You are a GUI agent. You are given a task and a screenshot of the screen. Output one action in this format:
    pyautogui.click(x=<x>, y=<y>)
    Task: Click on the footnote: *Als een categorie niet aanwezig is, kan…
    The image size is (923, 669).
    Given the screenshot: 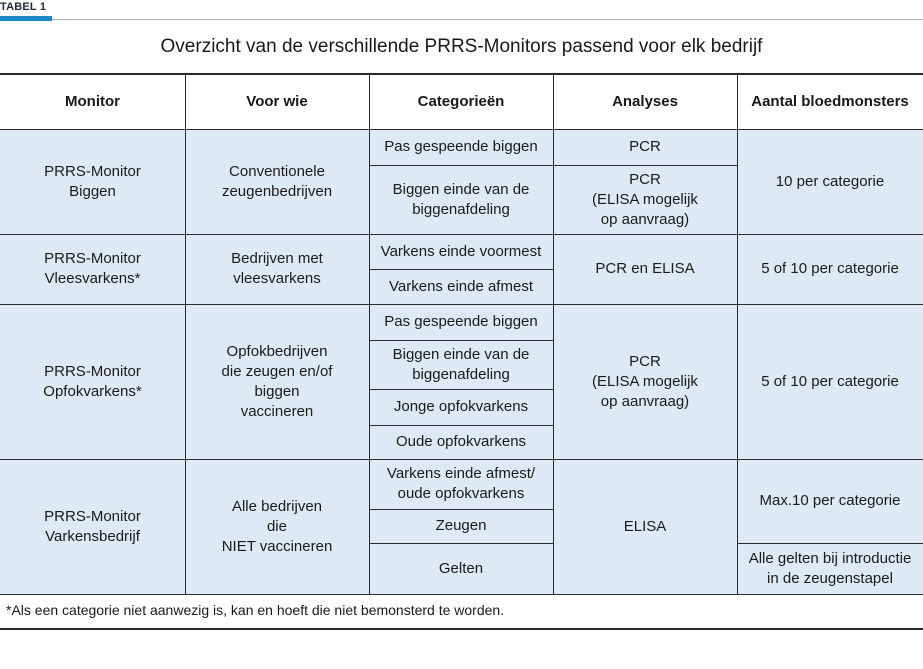 What is the action you would take?
    pyautogui.click(x=255, y=610)
    